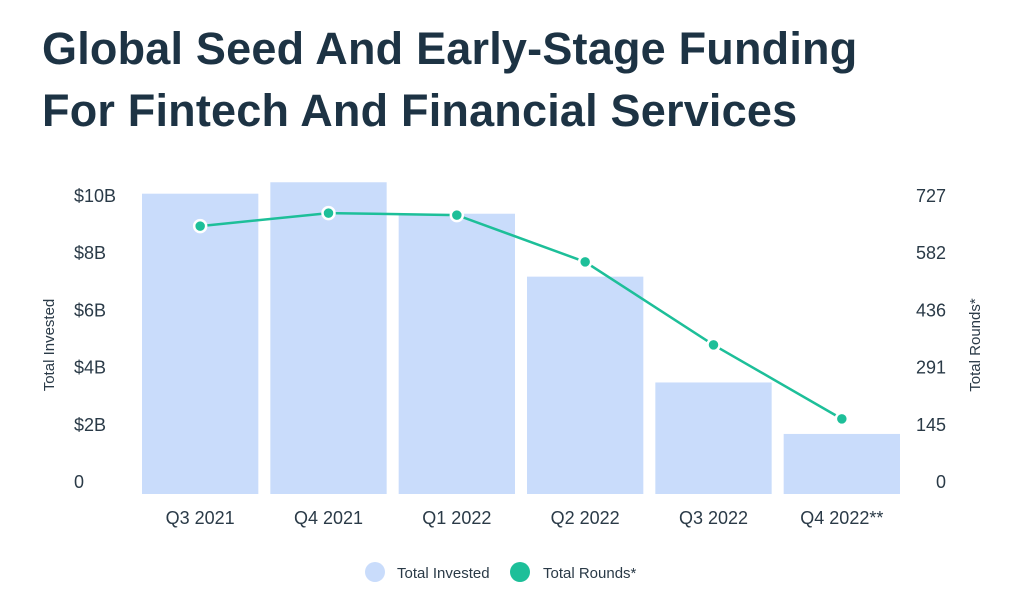 The height and width of the screenshot is (601, 1024). What do you see at coordinates (95, 339) in the screenshot?
I see `left-axis-ticks: 0 $2B $4B $6B $8B $10B` at bounding box center [95, 339].